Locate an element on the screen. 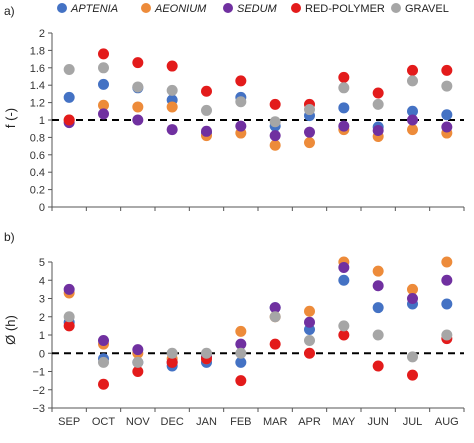 This screenshot has width=474, height=443. panel-a-label: a) is located at coordinates (9, 11).